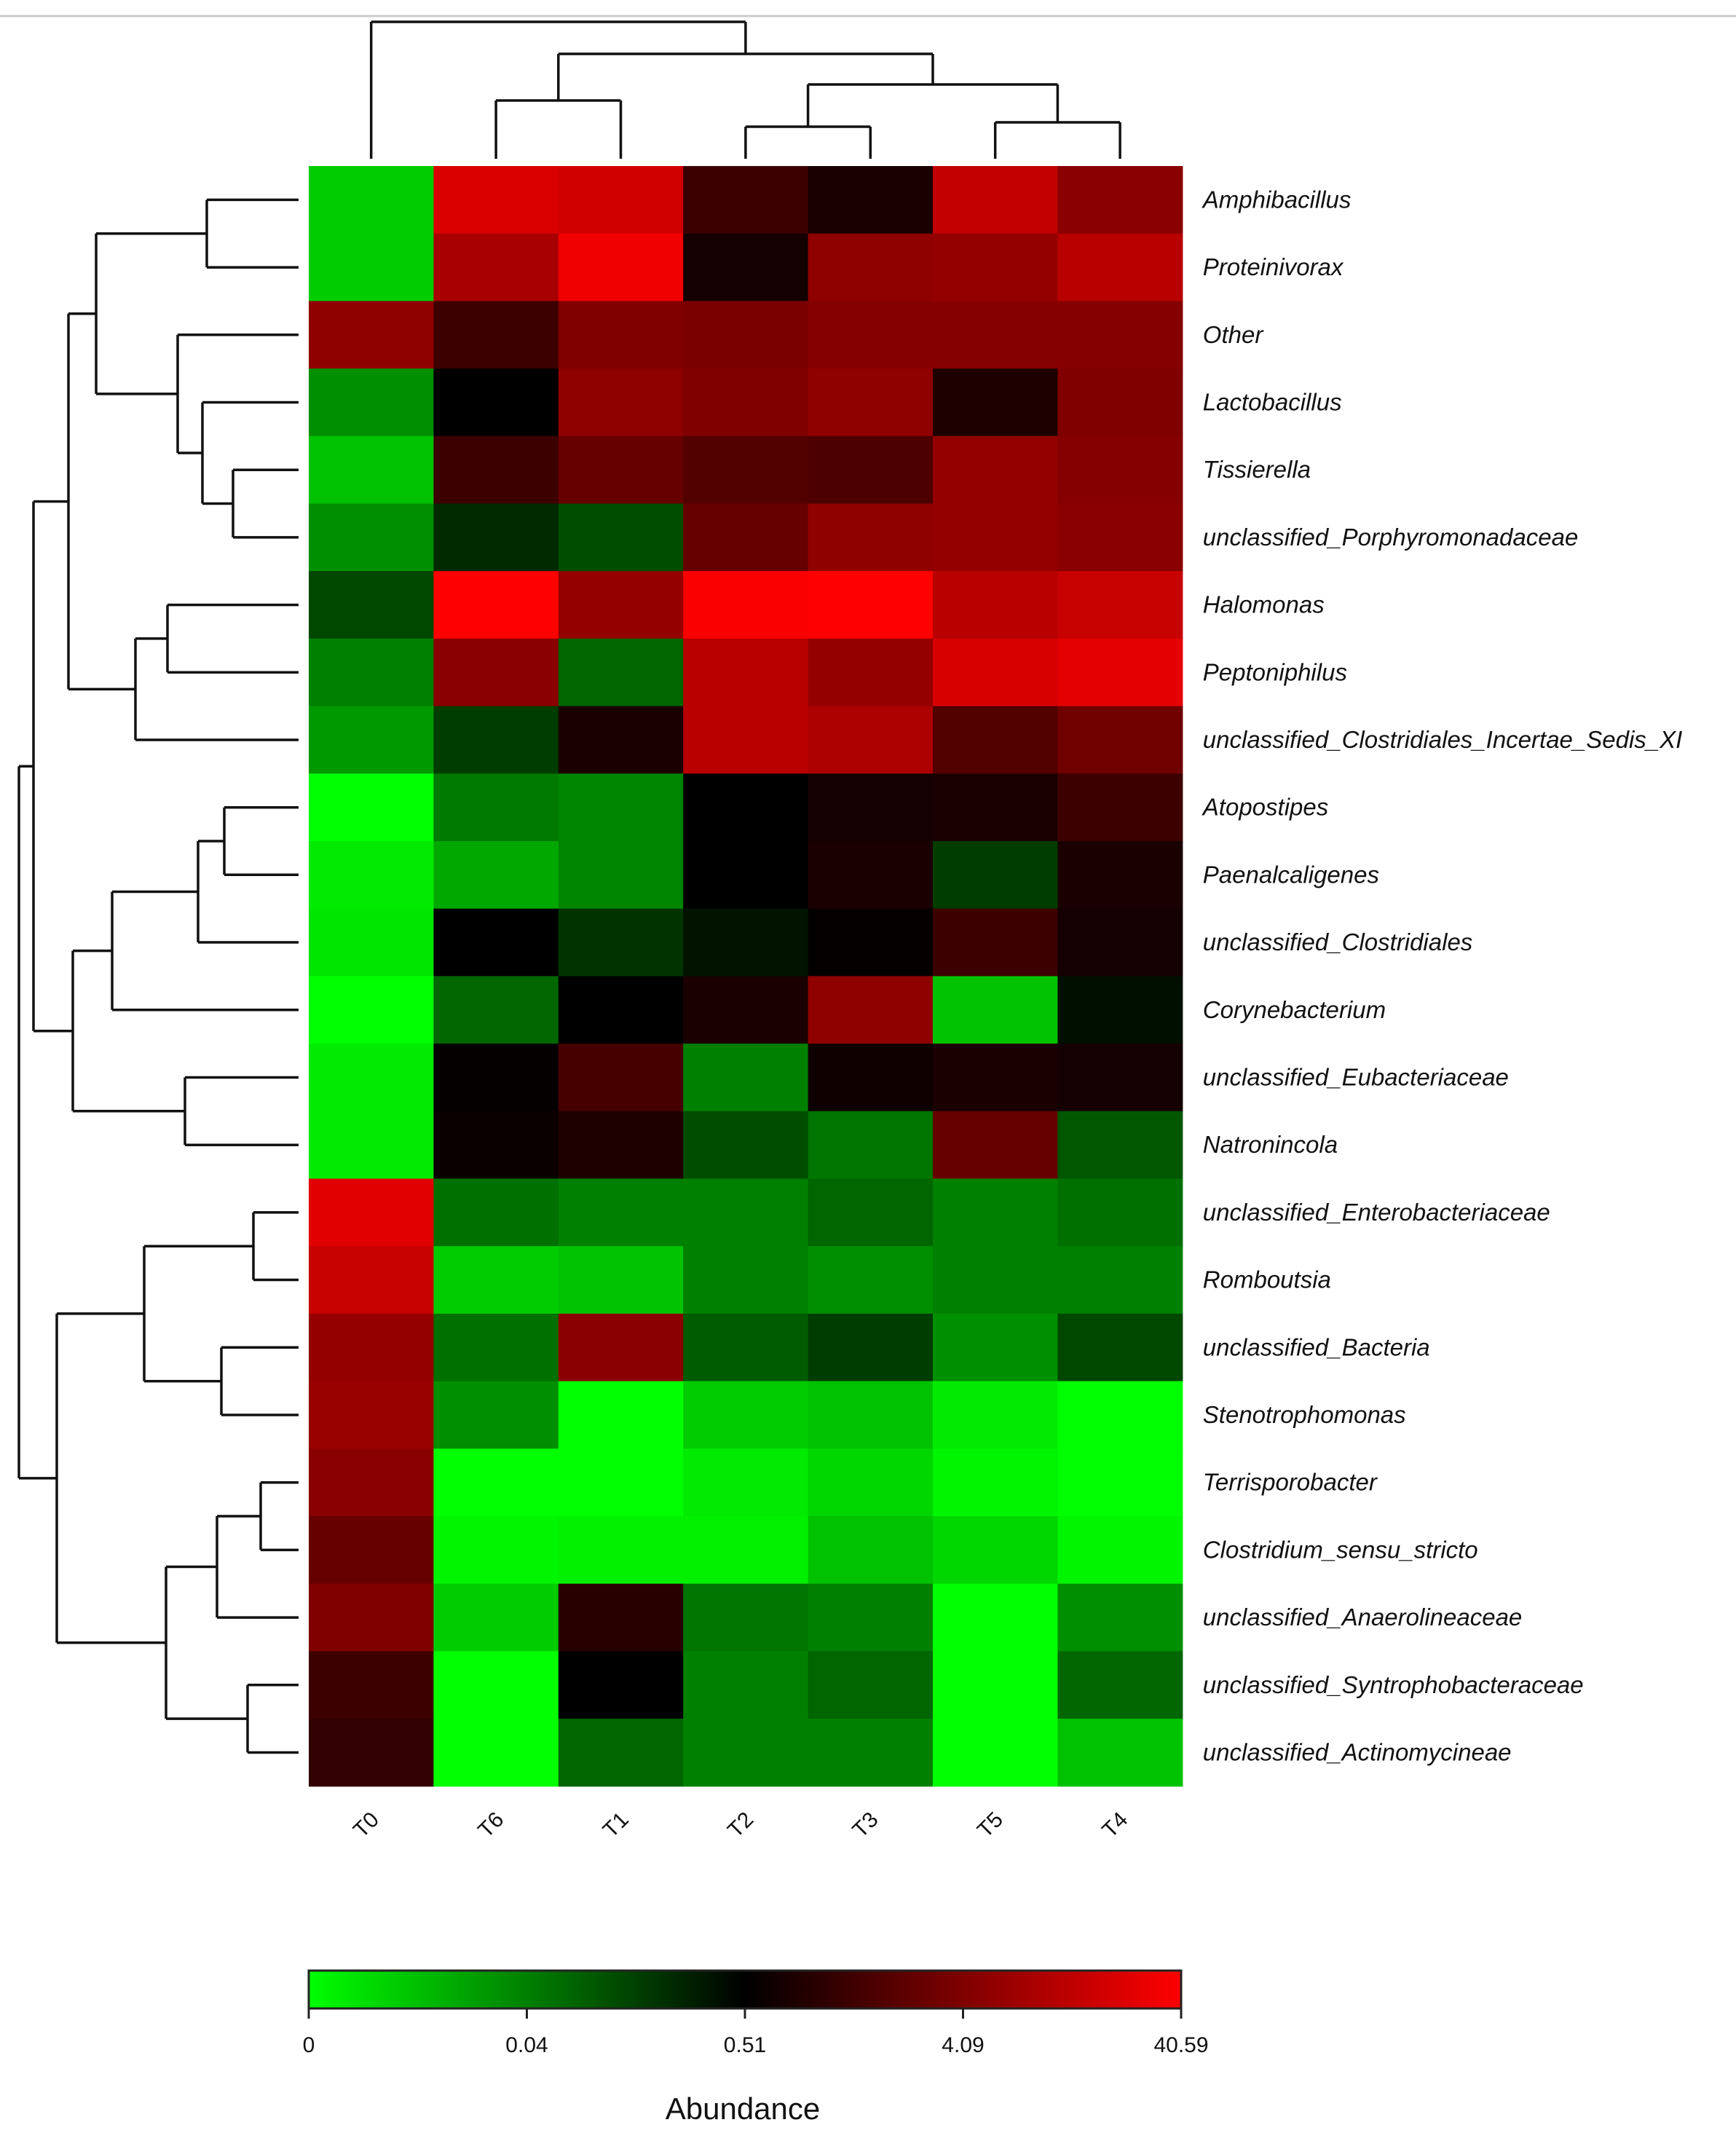  Describe the element at coordinates (745, 1989) in the screenshot. I see `color-key-gradient` at that location.